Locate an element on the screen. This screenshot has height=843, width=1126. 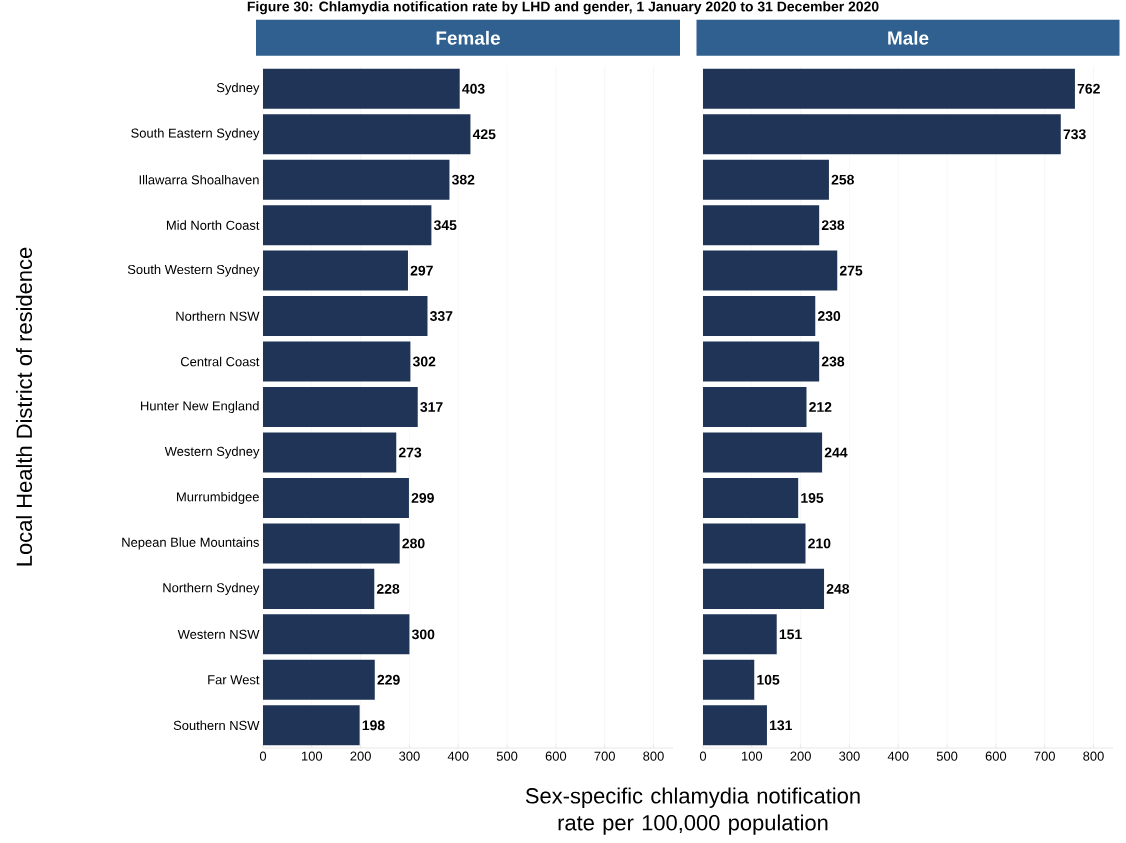
data-label: 345 is located at coordinates (445, 225).